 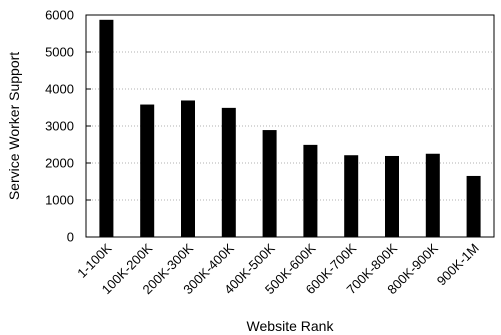 I want to click on y-axis-title: Service Worker Support, so click(x=14, y=126).